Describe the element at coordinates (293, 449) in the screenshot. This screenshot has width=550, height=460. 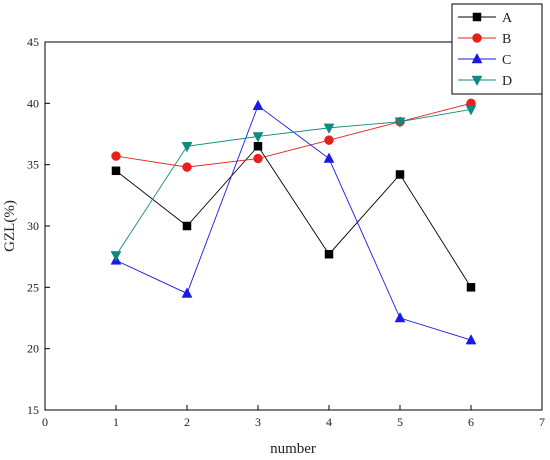
I see `x-axis-title: number` at that location.